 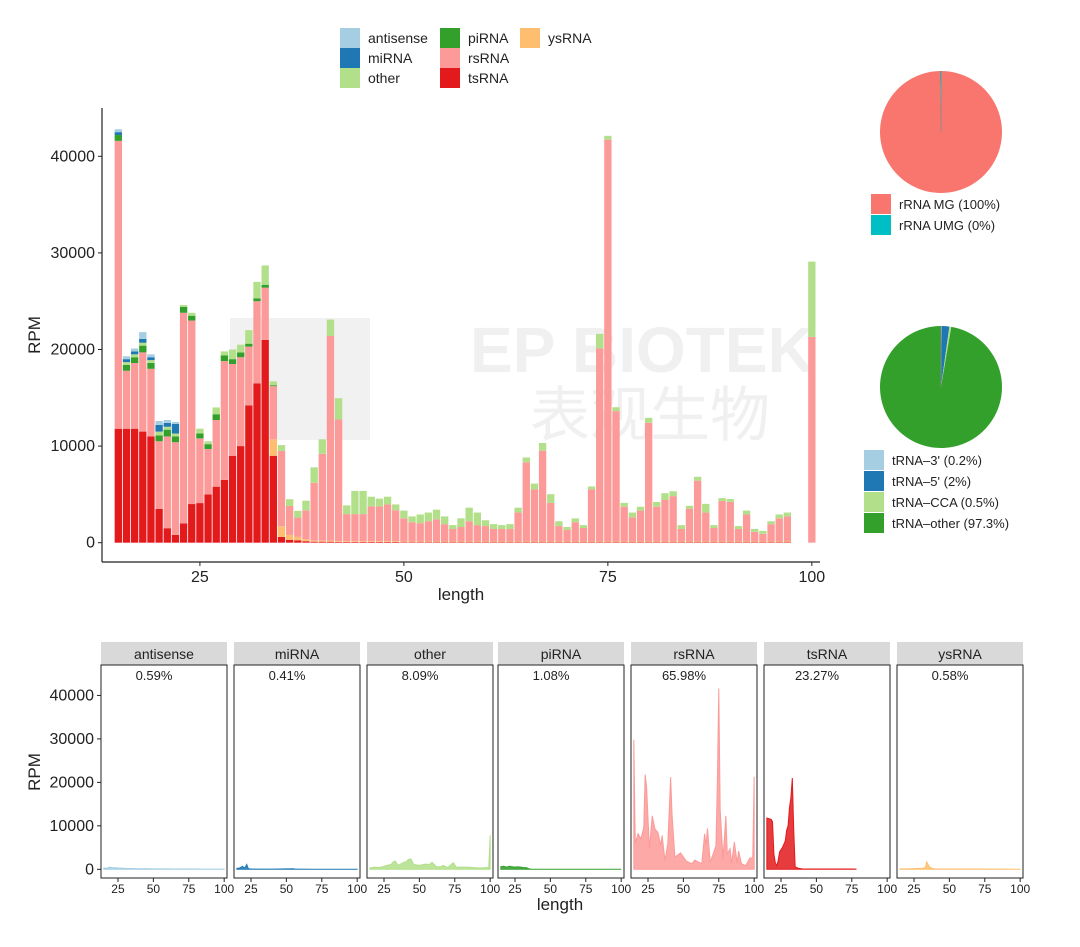 What do you see at coordinates (887, 889) in the screenshot?
I see `facet-x-tick-label-tsRNA-100: 100` at bounding box center [887, 889].